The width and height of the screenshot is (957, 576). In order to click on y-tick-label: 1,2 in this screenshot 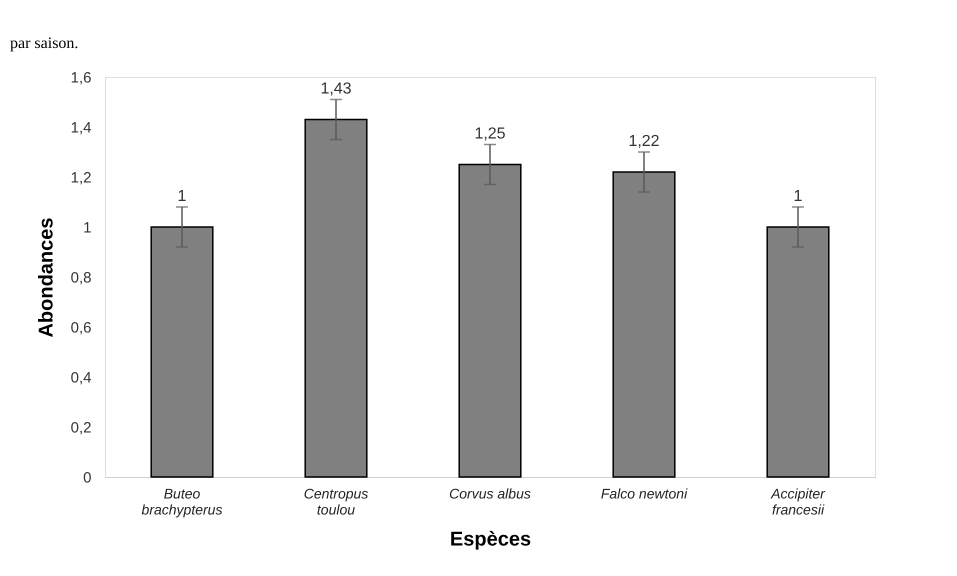, I will do `click(81, 178)`.